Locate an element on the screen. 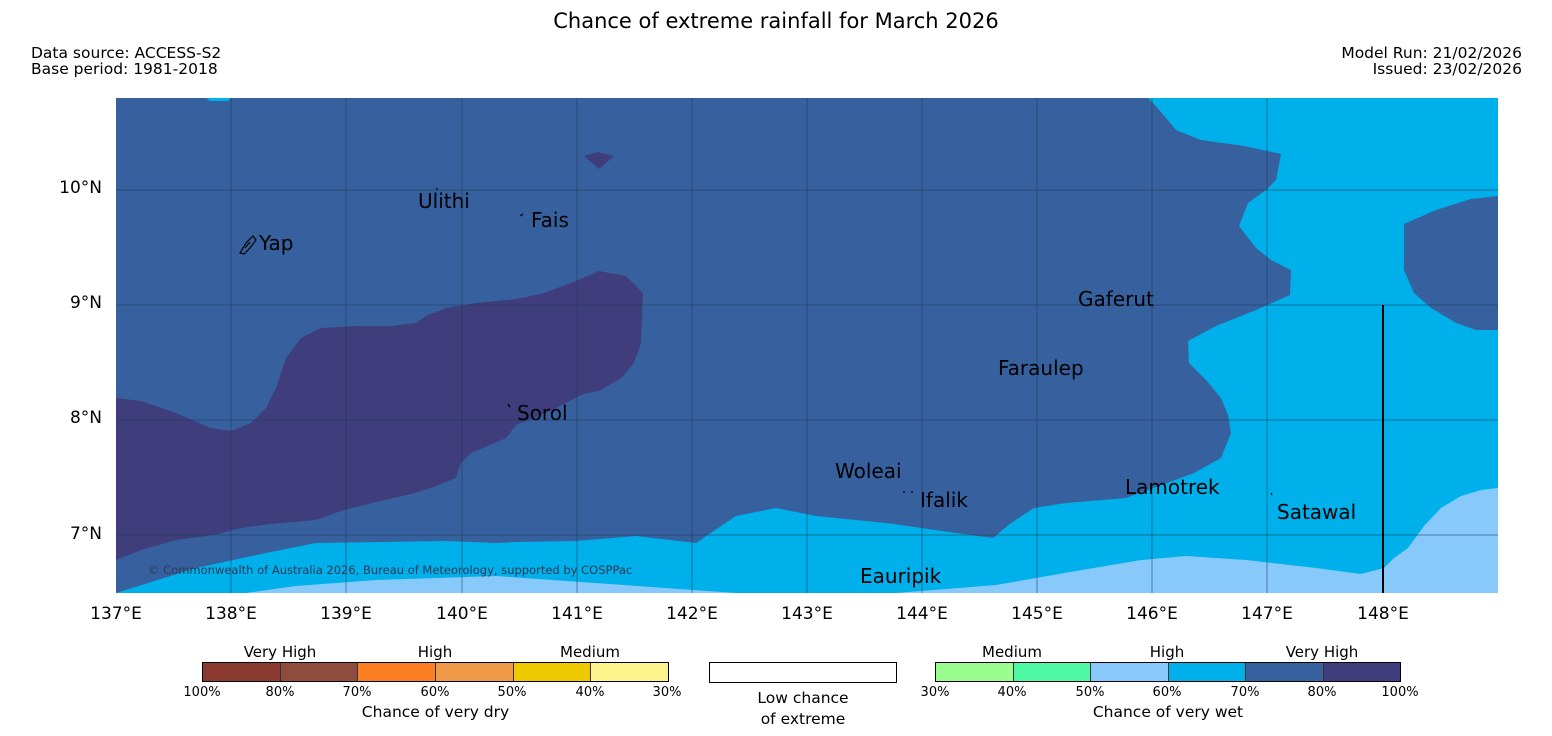  fais-island-icon is located at coordinates (521, 215).